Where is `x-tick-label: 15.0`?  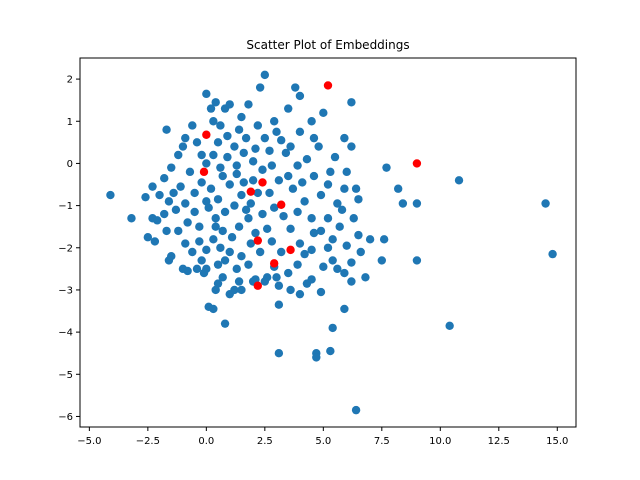
x-tick-label: 15.0 is located at coordinates (557, 441).